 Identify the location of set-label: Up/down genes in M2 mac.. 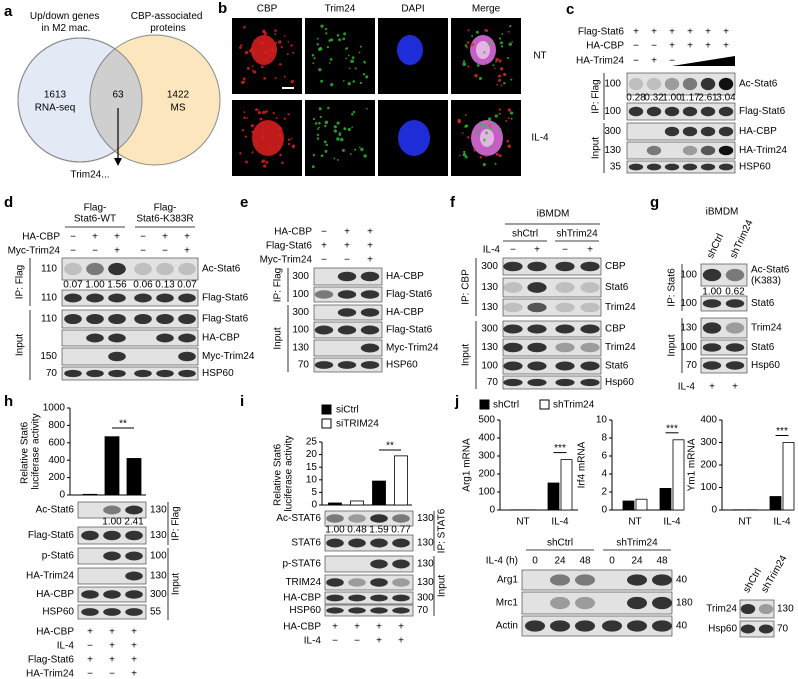
(66, 22).